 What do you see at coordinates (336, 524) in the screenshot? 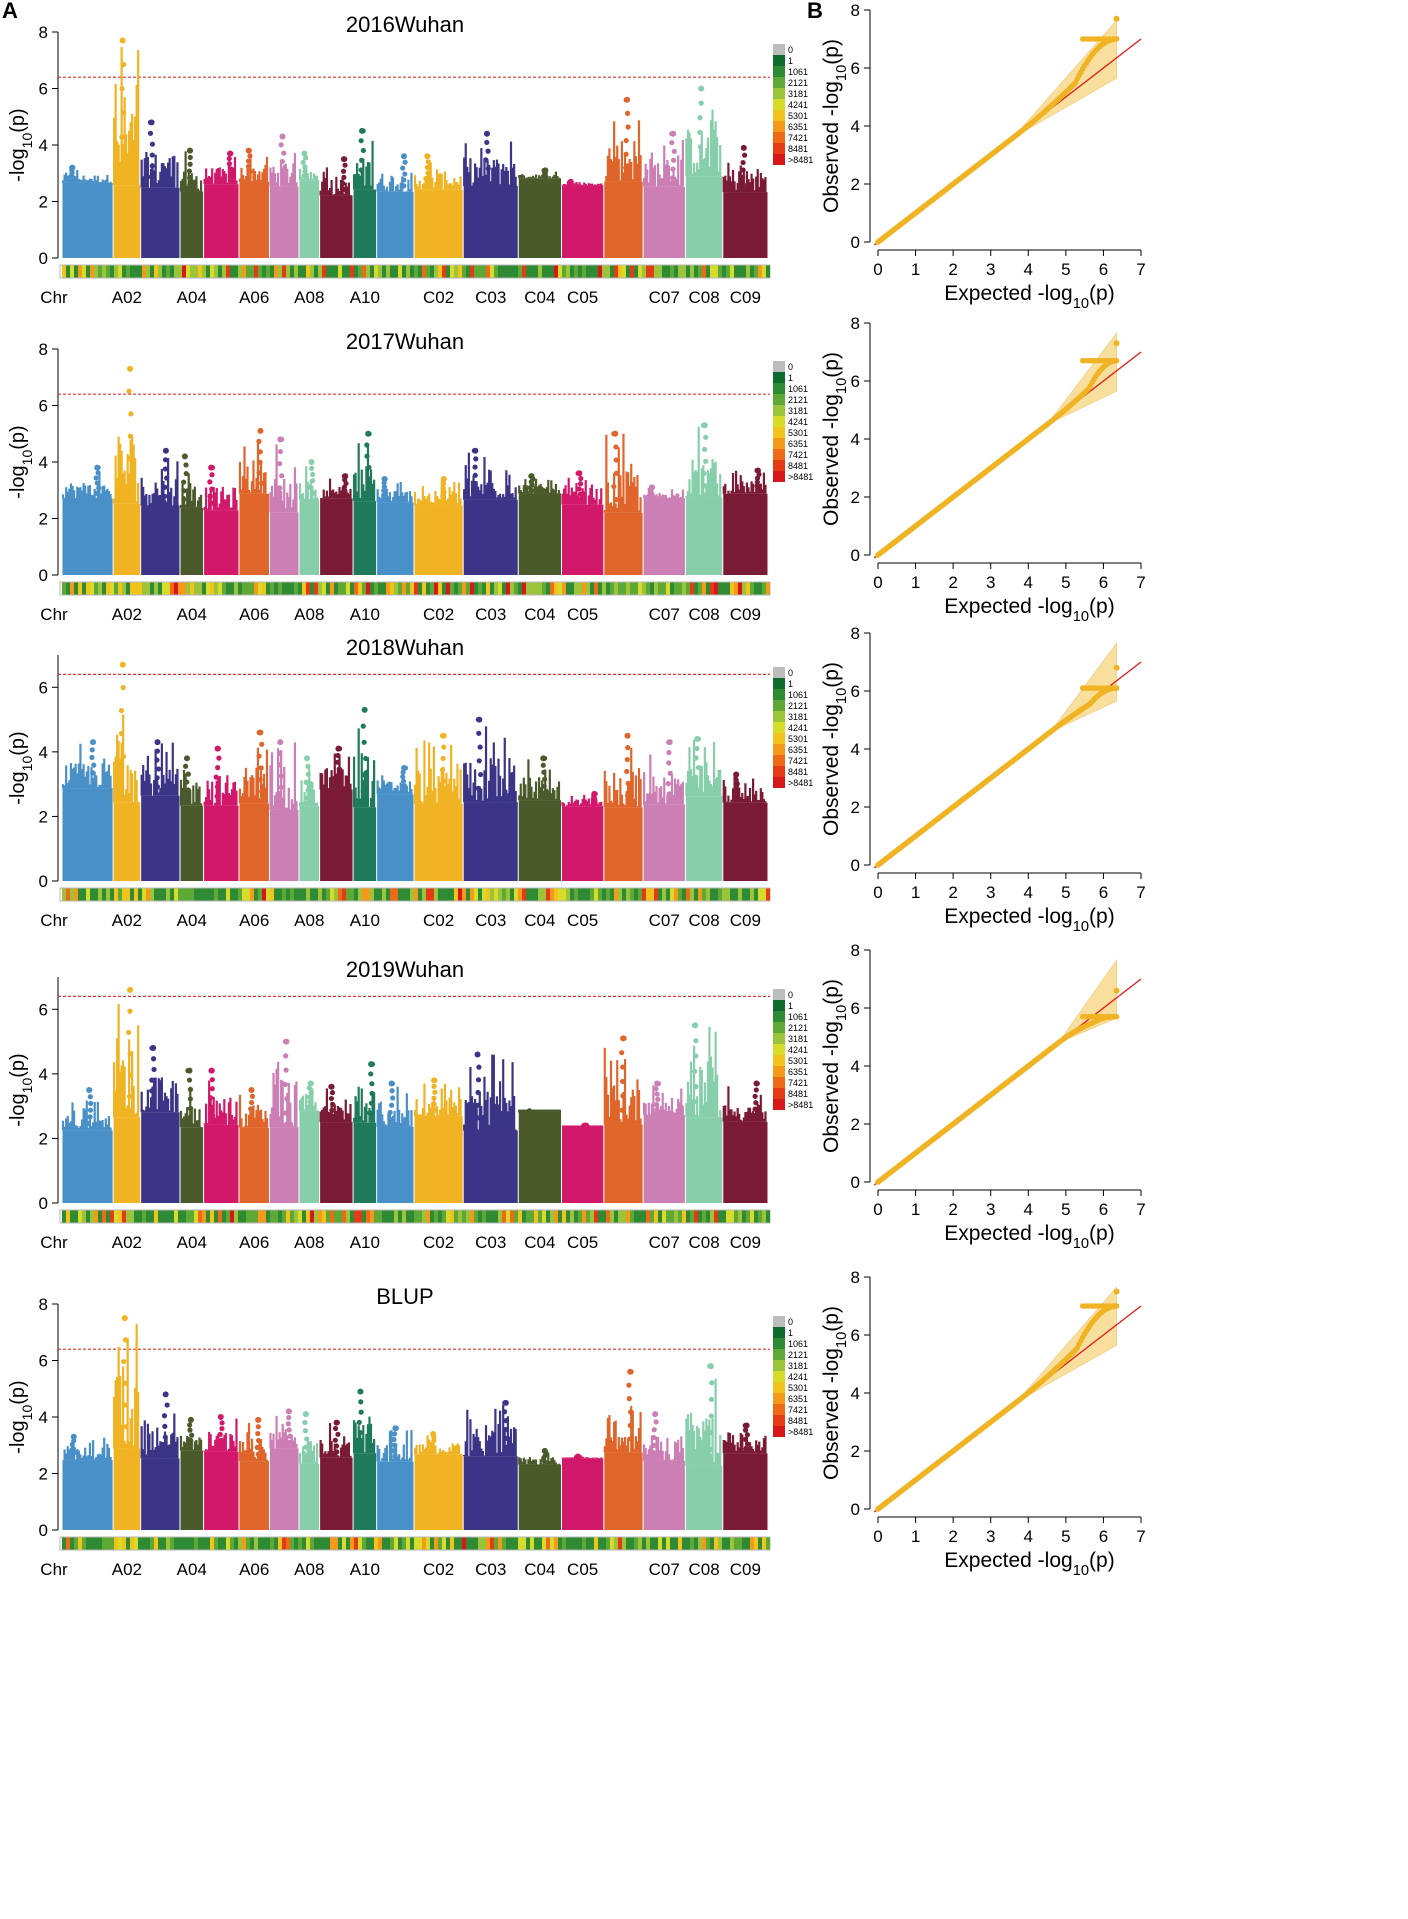
I see `chromosome-A09` at bounding box center [336, 524].